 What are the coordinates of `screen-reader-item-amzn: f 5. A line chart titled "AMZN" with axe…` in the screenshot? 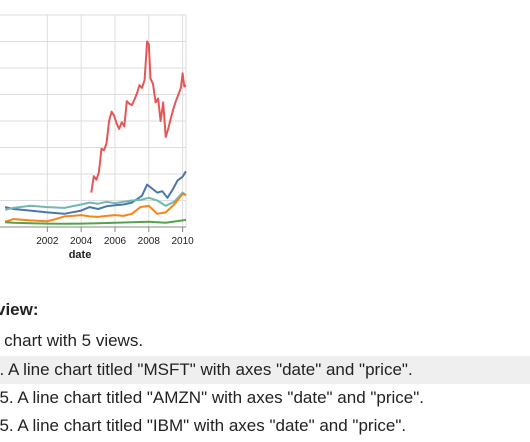 It's located at (212, 397).